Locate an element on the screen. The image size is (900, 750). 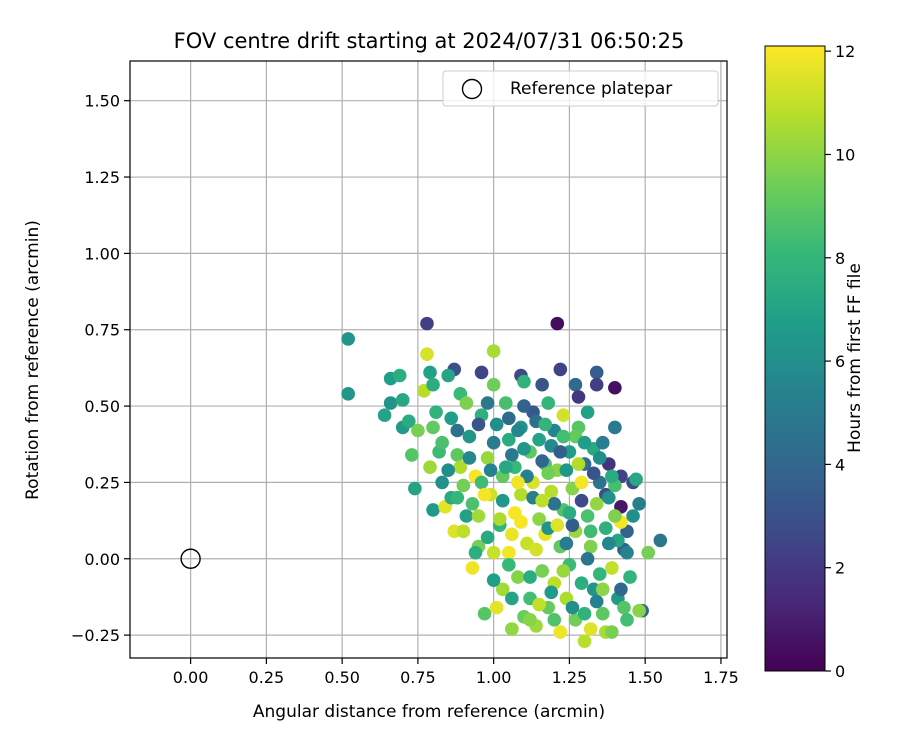
colorbar-tick-label: 12 is located at coordinates (845, 51).